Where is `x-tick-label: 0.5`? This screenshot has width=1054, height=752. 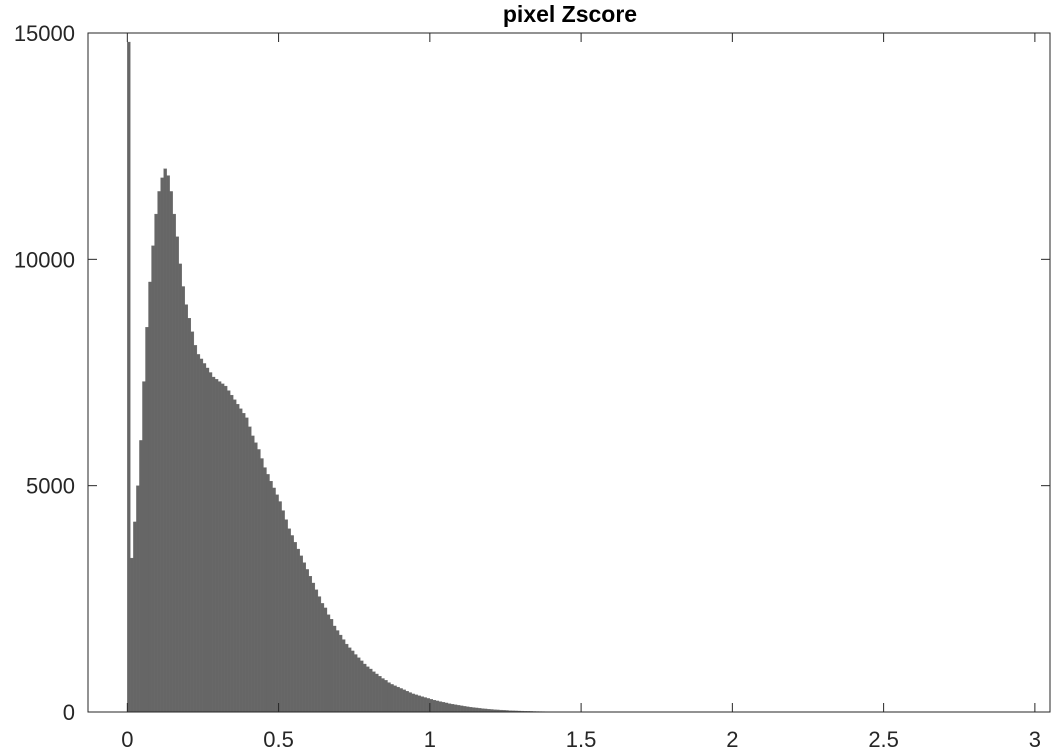
x-tick-label: 0.5 is located at coordinates (278, 739).